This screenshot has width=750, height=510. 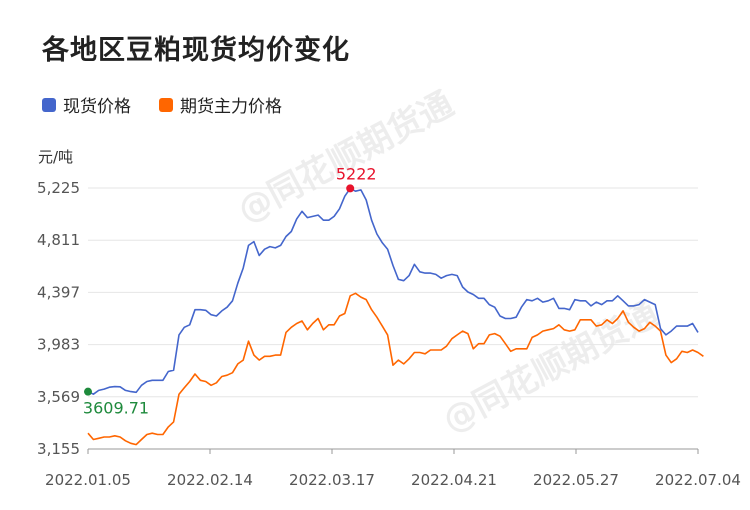 I want to click on legend-swatch-futures, so click(x=166, y=104).